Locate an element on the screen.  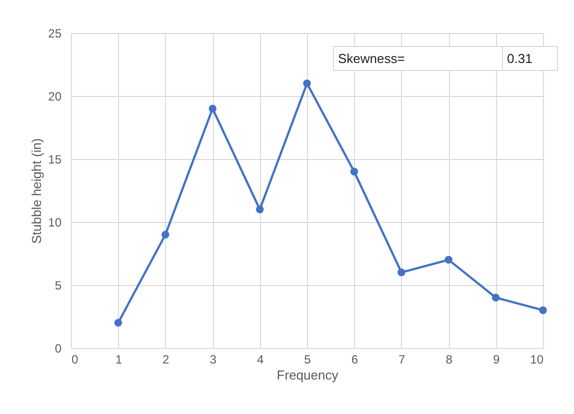
y-tick-label: 0 is located at coordinates (58, 349).